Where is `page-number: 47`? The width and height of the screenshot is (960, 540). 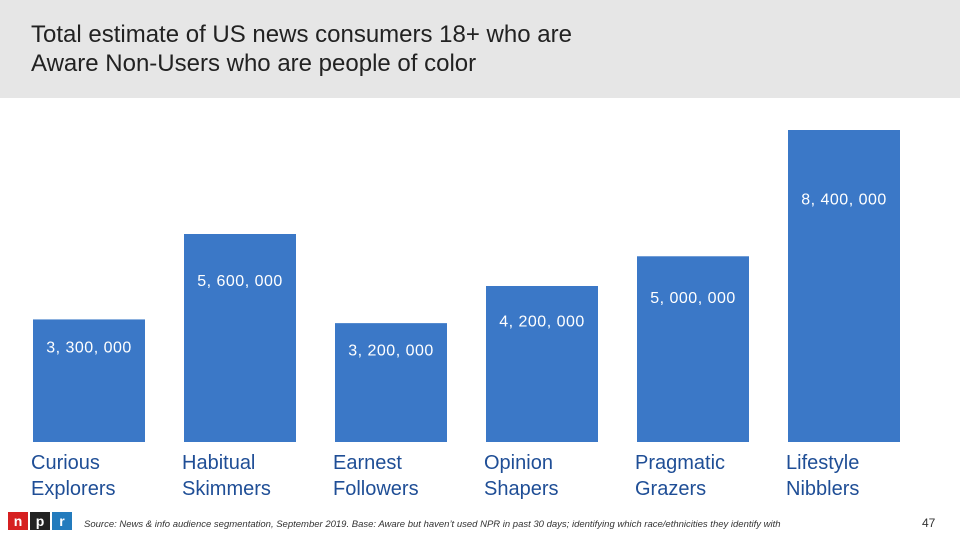
page-number: 47 is located at coordinates (929, 523).